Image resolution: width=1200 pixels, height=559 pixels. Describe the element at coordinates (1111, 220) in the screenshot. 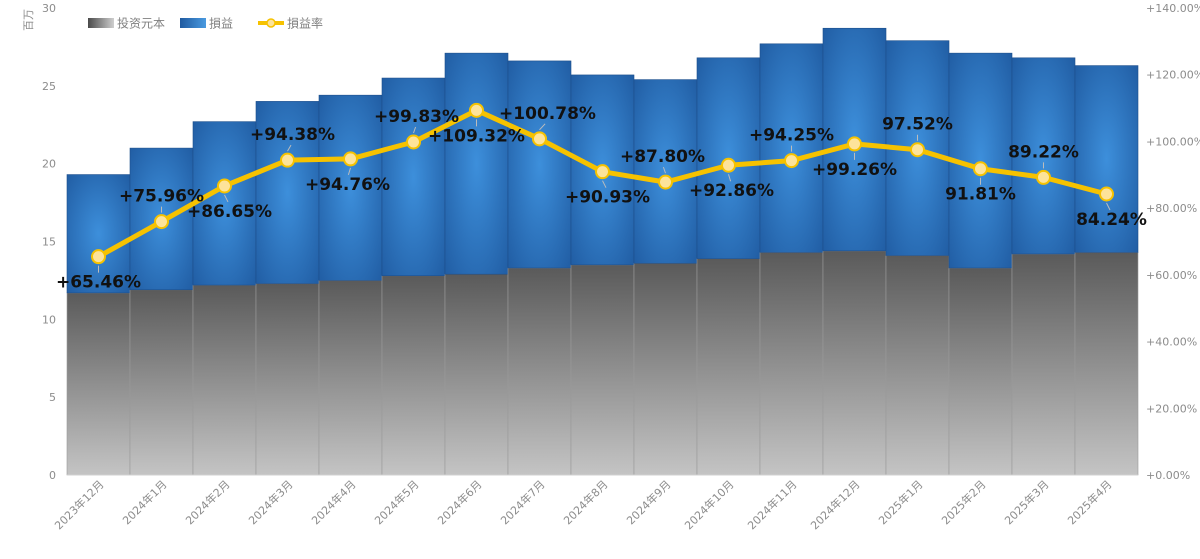

I see `rate-data-label: 84.24%` at that location.